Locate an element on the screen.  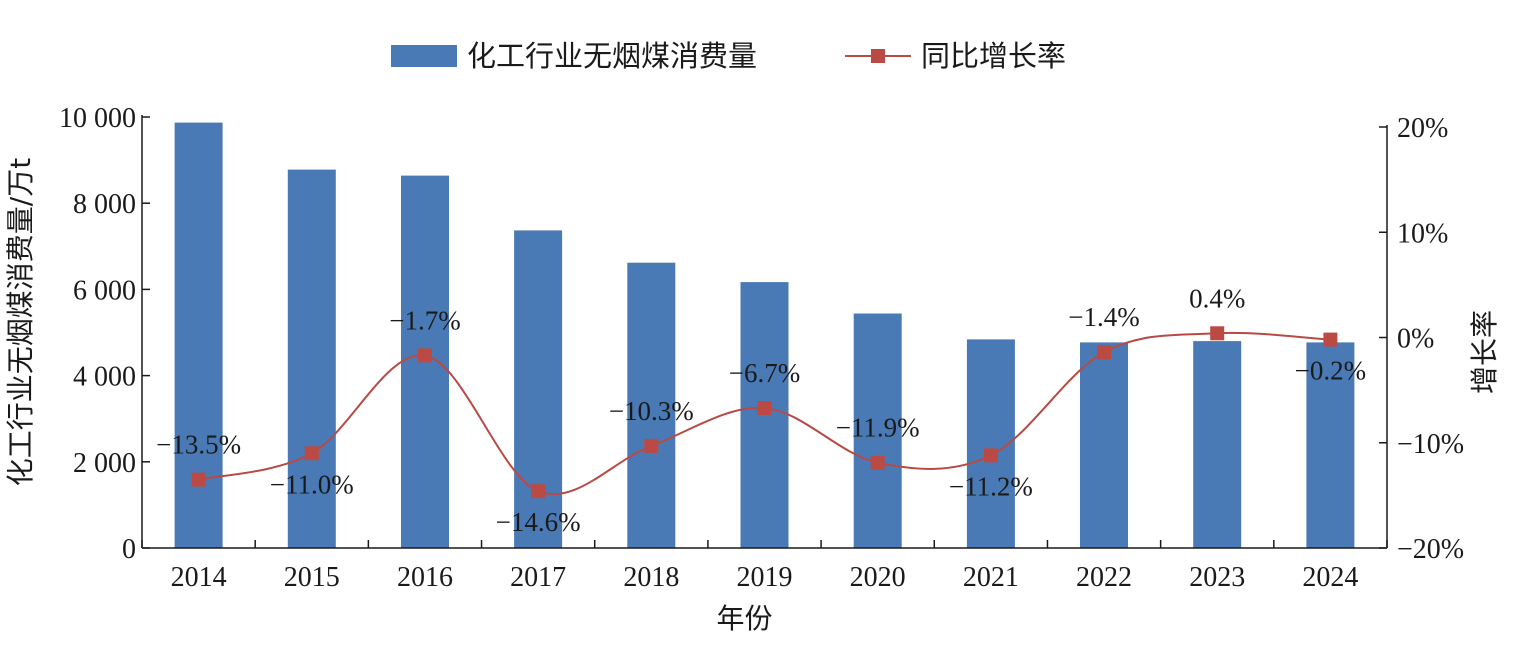
growth-label-2020: −11.9% is located at coordinates (878, 428).